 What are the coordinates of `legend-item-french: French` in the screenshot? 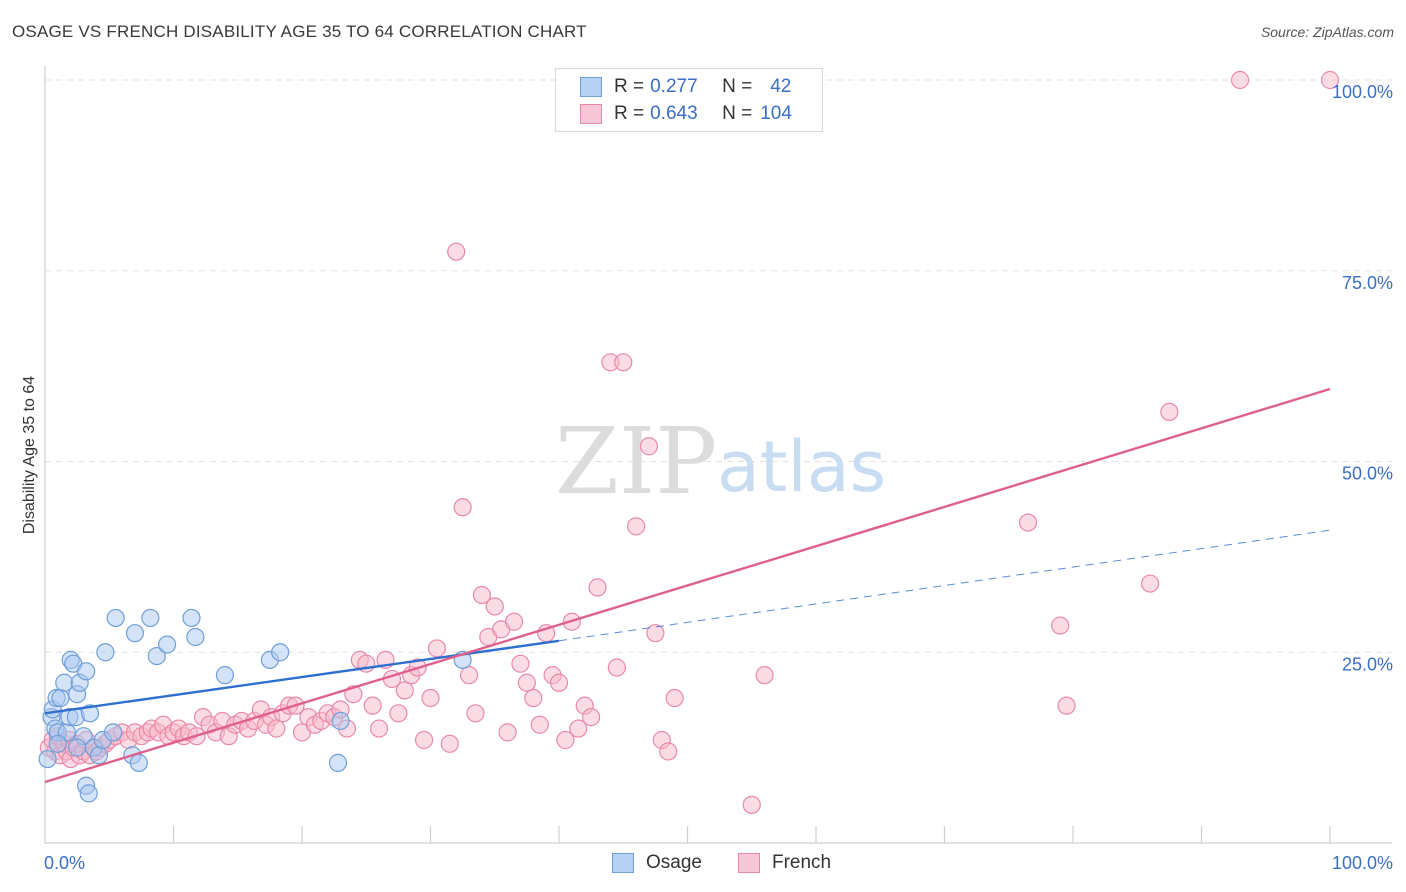 It's located at (784, 863).